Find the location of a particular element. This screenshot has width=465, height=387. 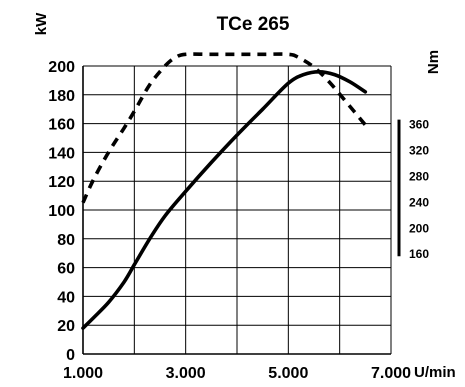

x-tick-label: 5.000 is located at coordinates (288, 373).